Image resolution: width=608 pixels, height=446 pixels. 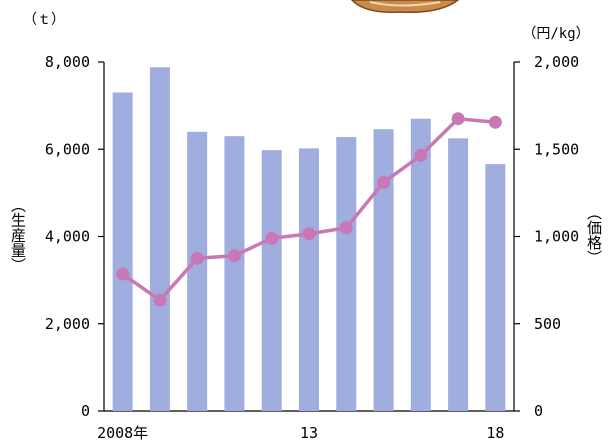 I want to click on left-tick-label: 8,000, so click(x=67, y=62).